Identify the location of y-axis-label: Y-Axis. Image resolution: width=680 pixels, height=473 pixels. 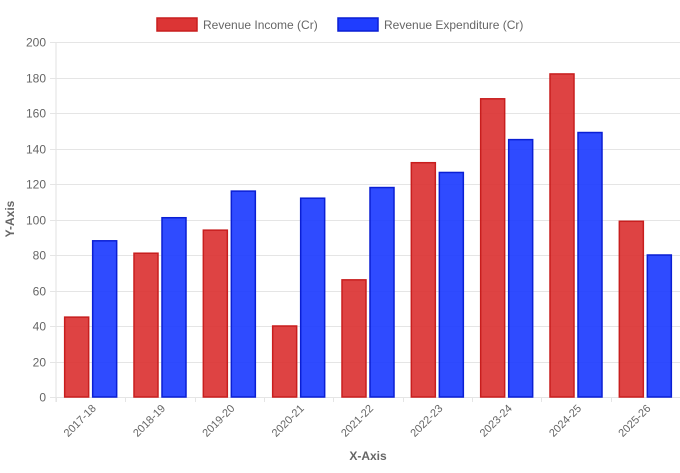
(10, 218).